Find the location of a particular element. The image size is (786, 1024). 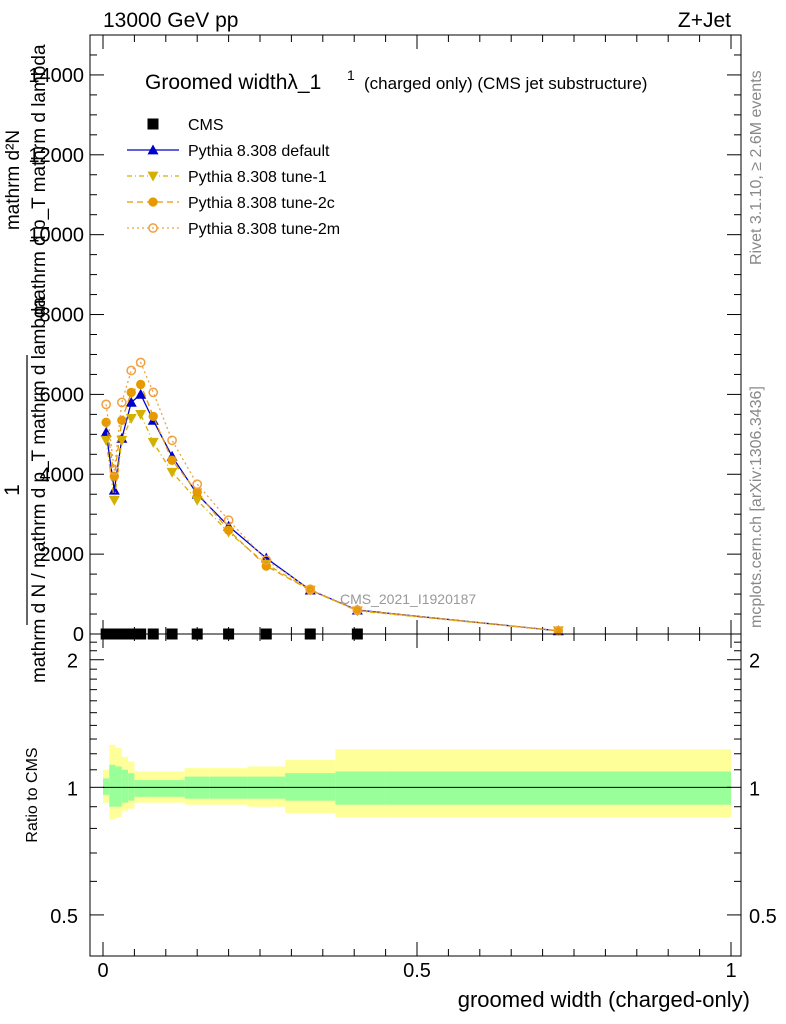

ratio-y-tick-label: 0.5 is located at coordinates (64, 917).